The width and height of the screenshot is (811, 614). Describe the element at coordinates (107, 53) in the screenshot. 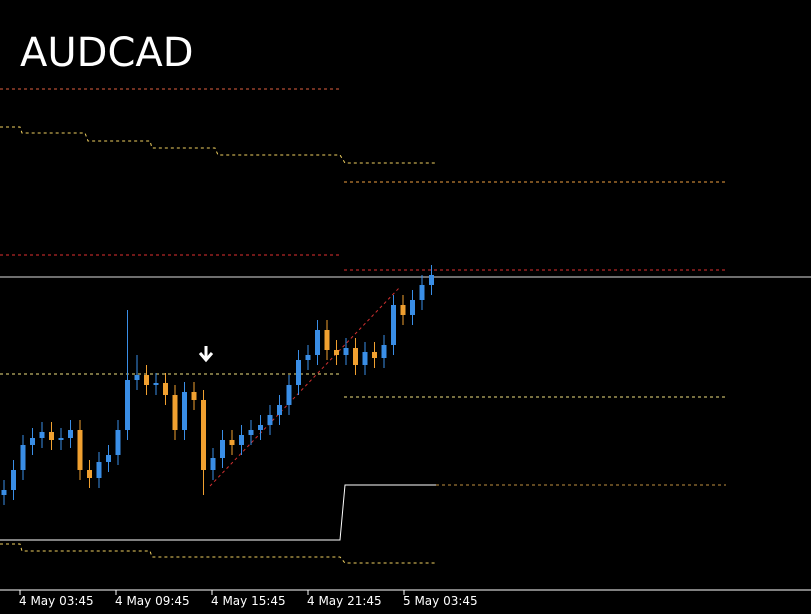

I see `chart-title: AUDCAD` at that location.